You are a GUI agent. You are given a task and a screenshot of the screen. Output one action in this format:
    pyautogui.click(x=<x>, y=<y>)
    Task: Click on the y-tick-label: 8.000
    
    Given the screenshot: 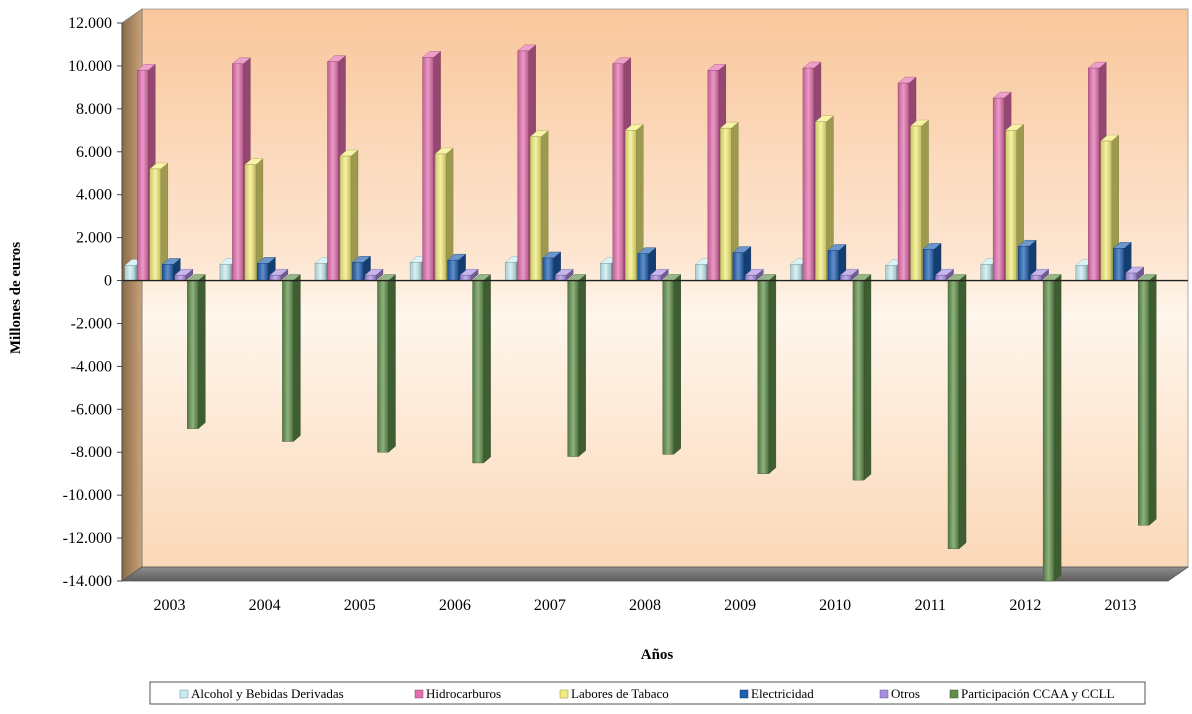 What is the action you would take?
    pyautogui.click(x=94, y=109)
    